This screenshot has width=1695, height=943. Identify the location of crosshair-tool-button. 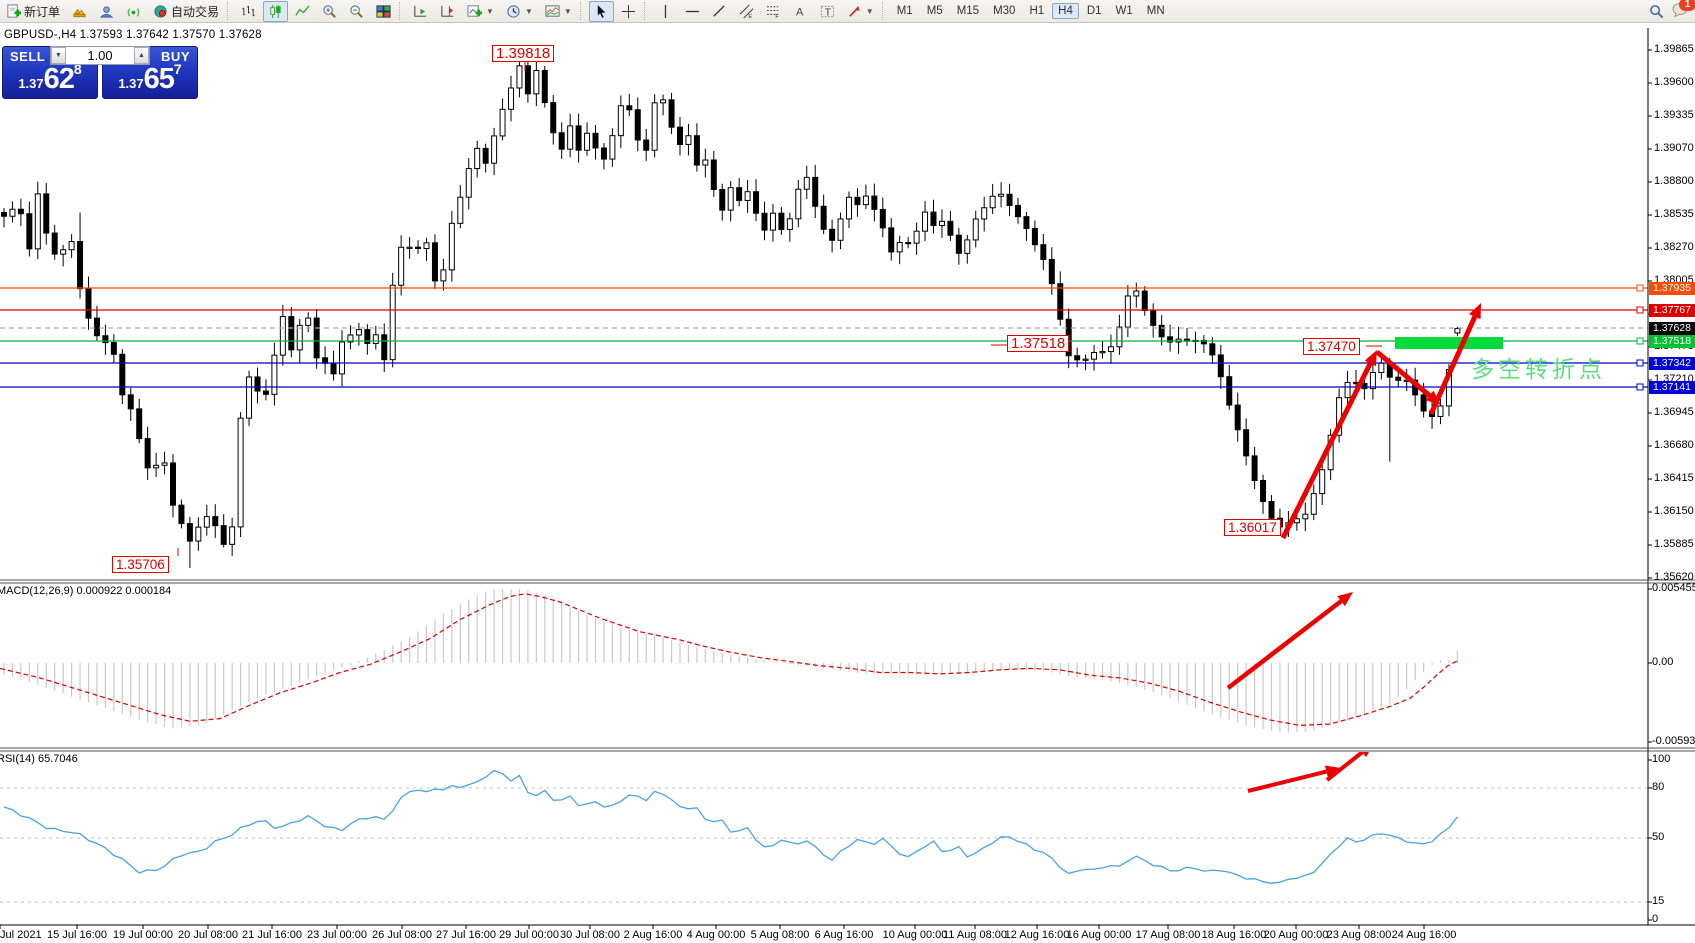
(628, 11).